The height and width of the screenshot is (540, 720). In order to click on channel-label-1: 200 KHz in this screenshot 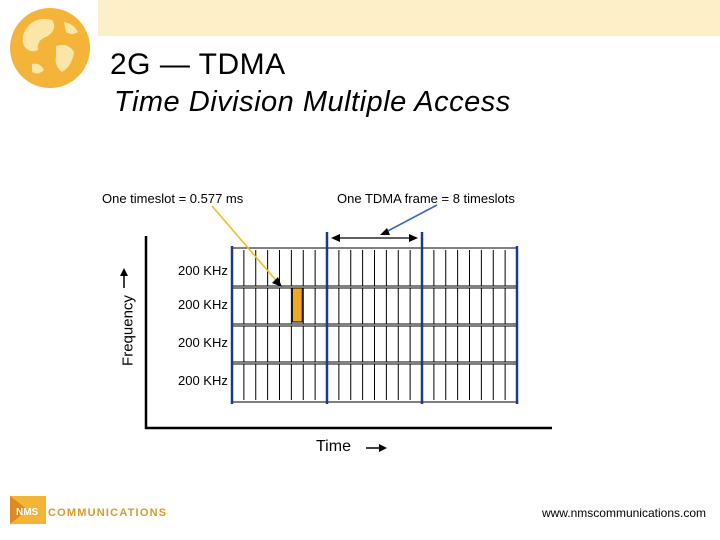, I will do `click(203, 270)`.